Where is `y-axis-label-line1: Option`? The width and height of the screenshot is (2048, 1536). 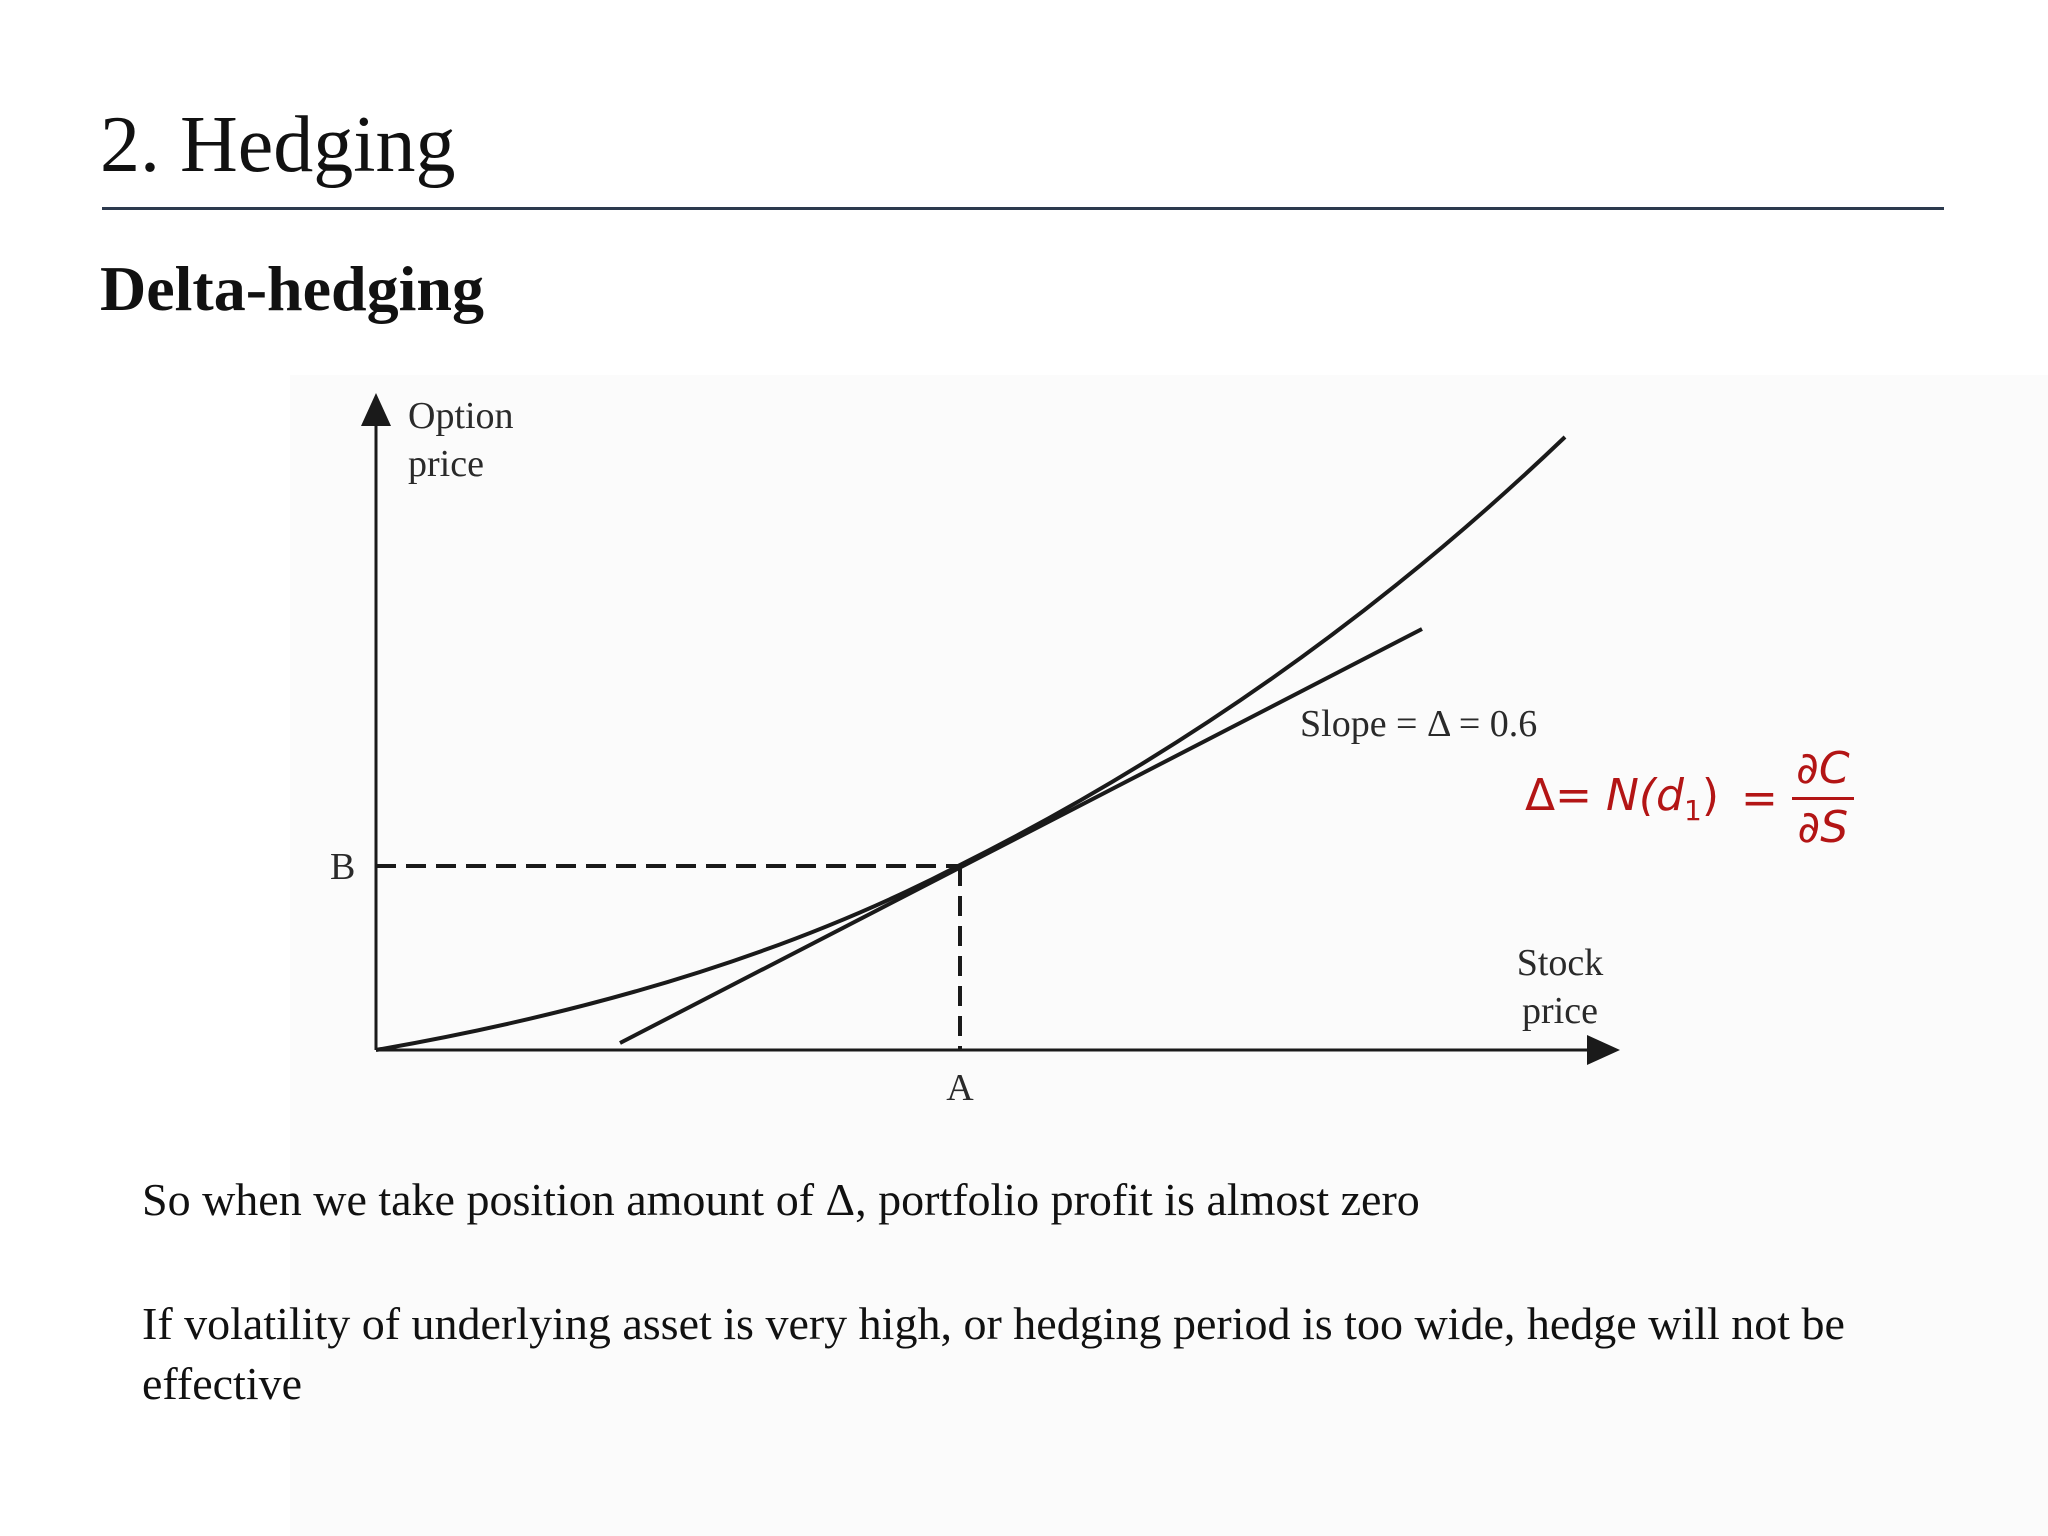 y-axis-label-line1: Option is located at coordinates (461, 416).